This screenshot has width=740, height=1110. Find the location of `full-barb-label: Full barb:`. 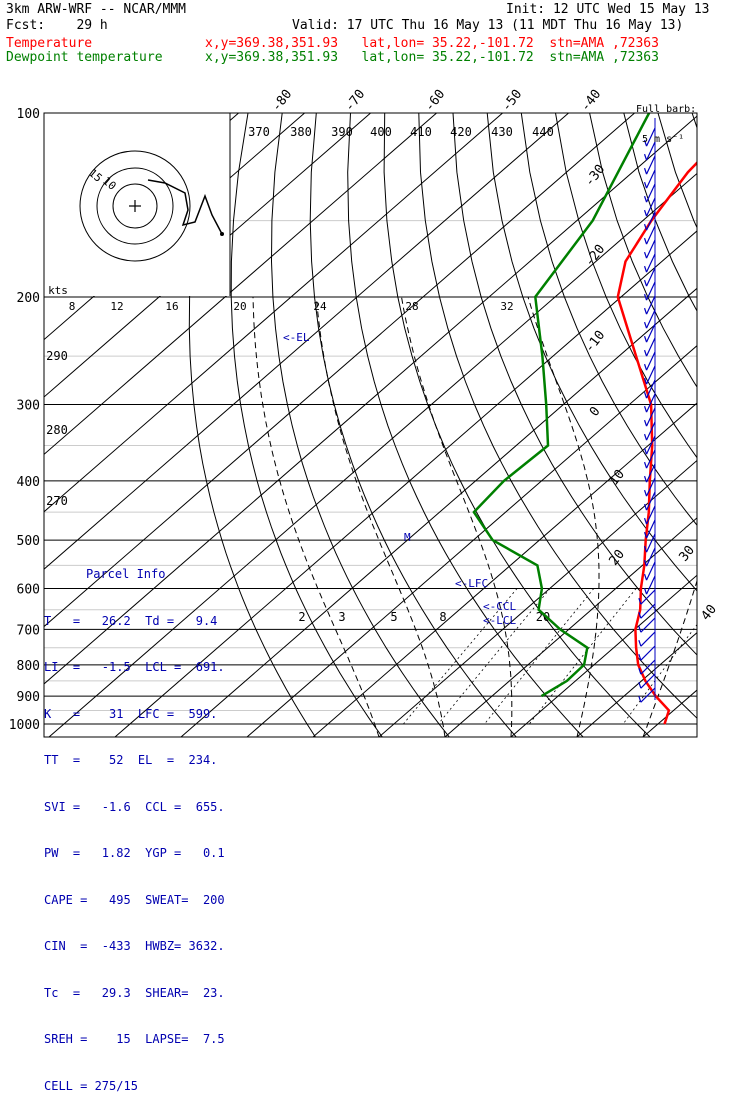

full-barb-label: Full barb: is located at coordinates (666, 110).